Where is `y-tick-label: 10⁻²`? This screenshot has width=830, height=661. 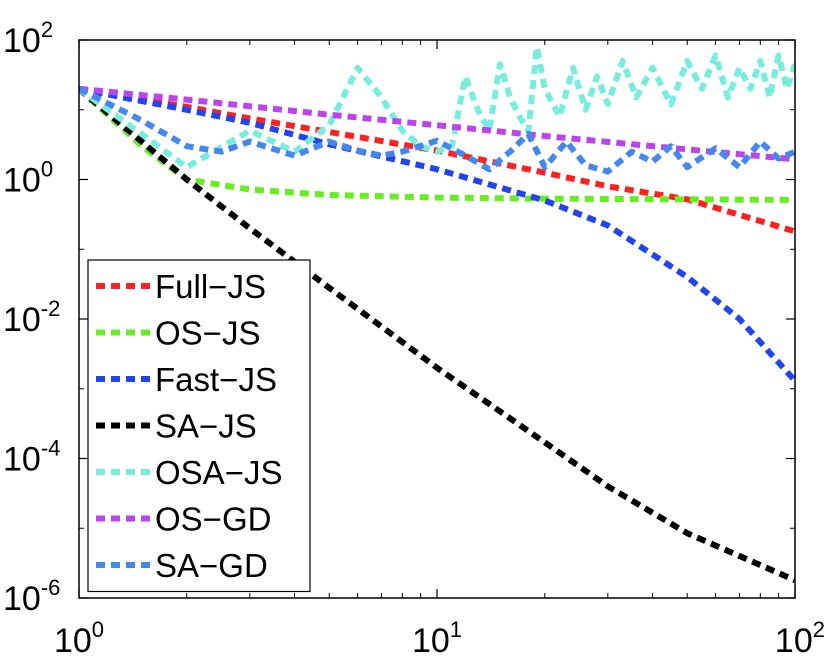
y-tick-label: 10⁻² is located at coordinates (31, 317).